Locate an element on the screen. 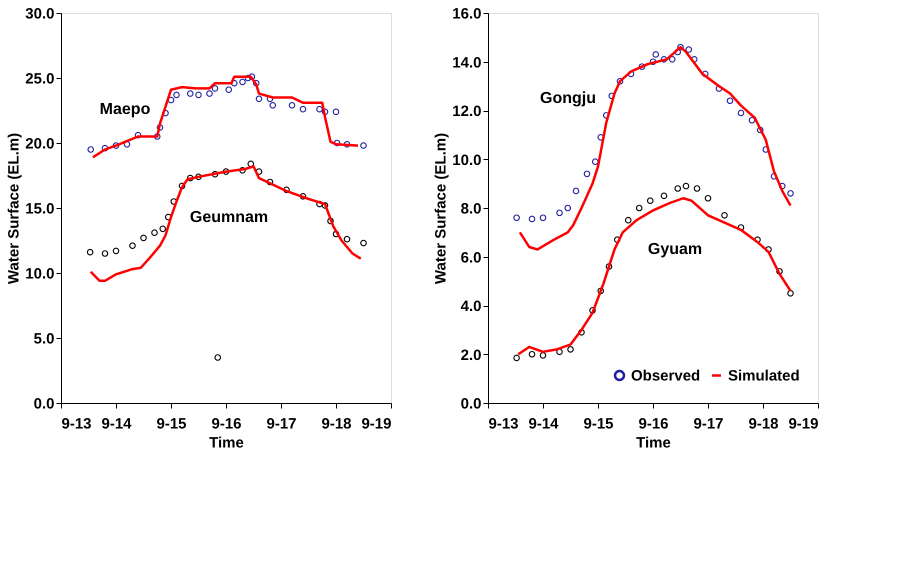  y-tick-label: 5.0 is located at coordinates (44, 339).